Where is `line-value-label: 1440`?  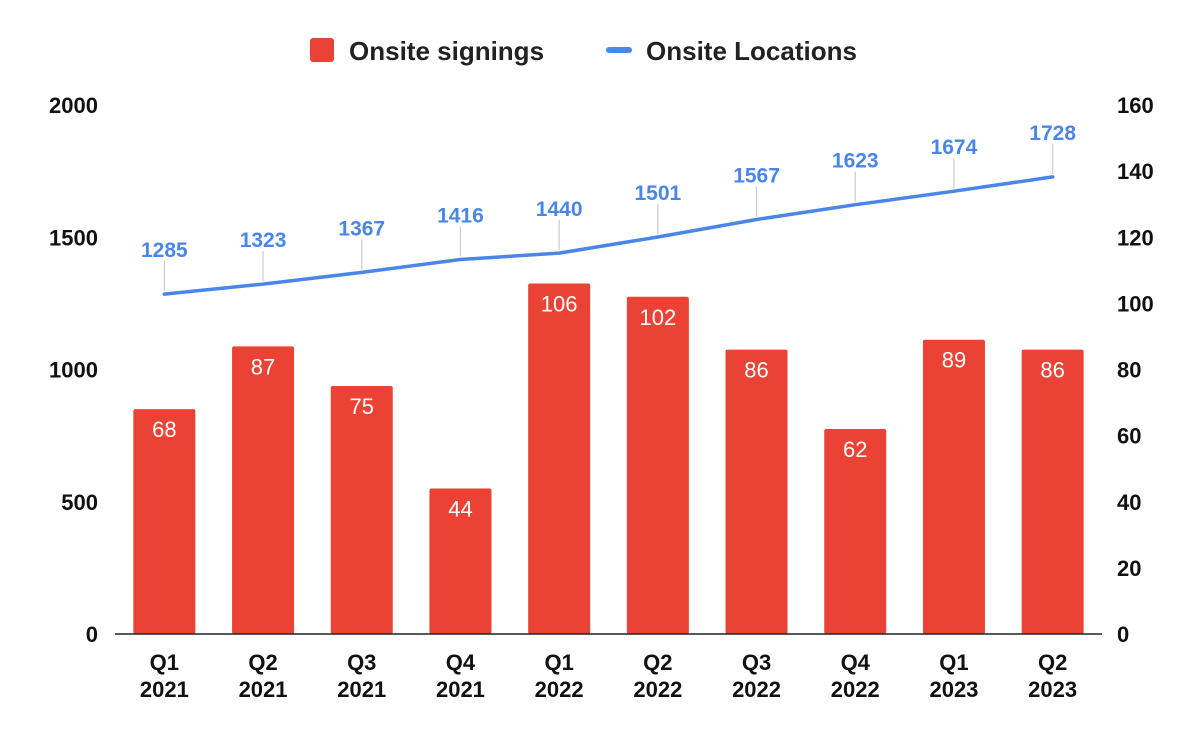
line-value-label: 1440 is located at coordinates (559, 209).